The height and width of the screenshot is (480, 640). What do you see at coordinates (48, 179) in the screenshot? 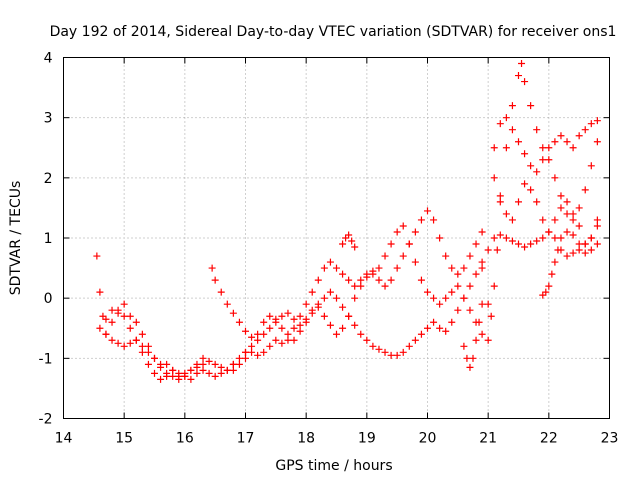
I see `y-tick-label: 2` at bounding box center [48, 179].